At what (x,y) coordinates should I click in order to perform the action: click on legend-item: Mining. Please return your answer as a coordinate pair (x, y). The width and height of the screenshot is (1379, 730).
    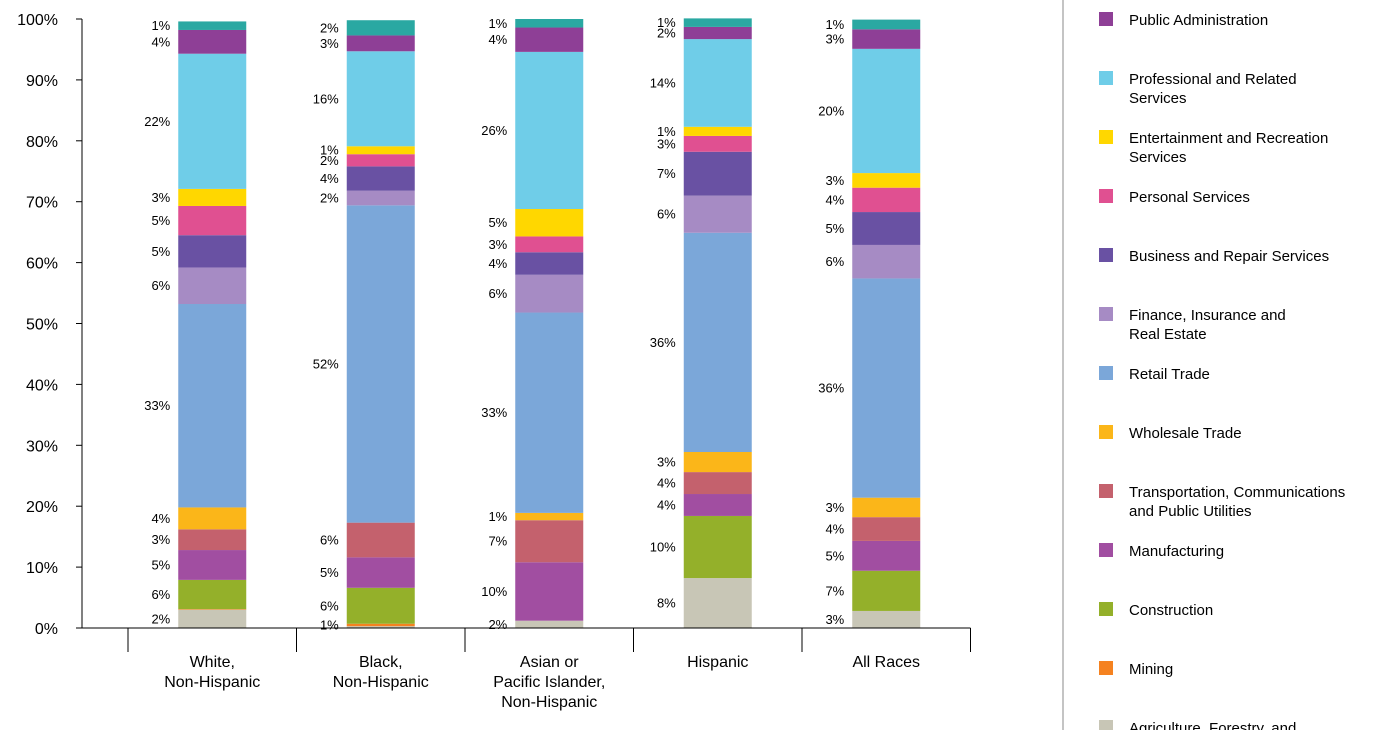
    Looking at the image, I should click on (1136, 669).